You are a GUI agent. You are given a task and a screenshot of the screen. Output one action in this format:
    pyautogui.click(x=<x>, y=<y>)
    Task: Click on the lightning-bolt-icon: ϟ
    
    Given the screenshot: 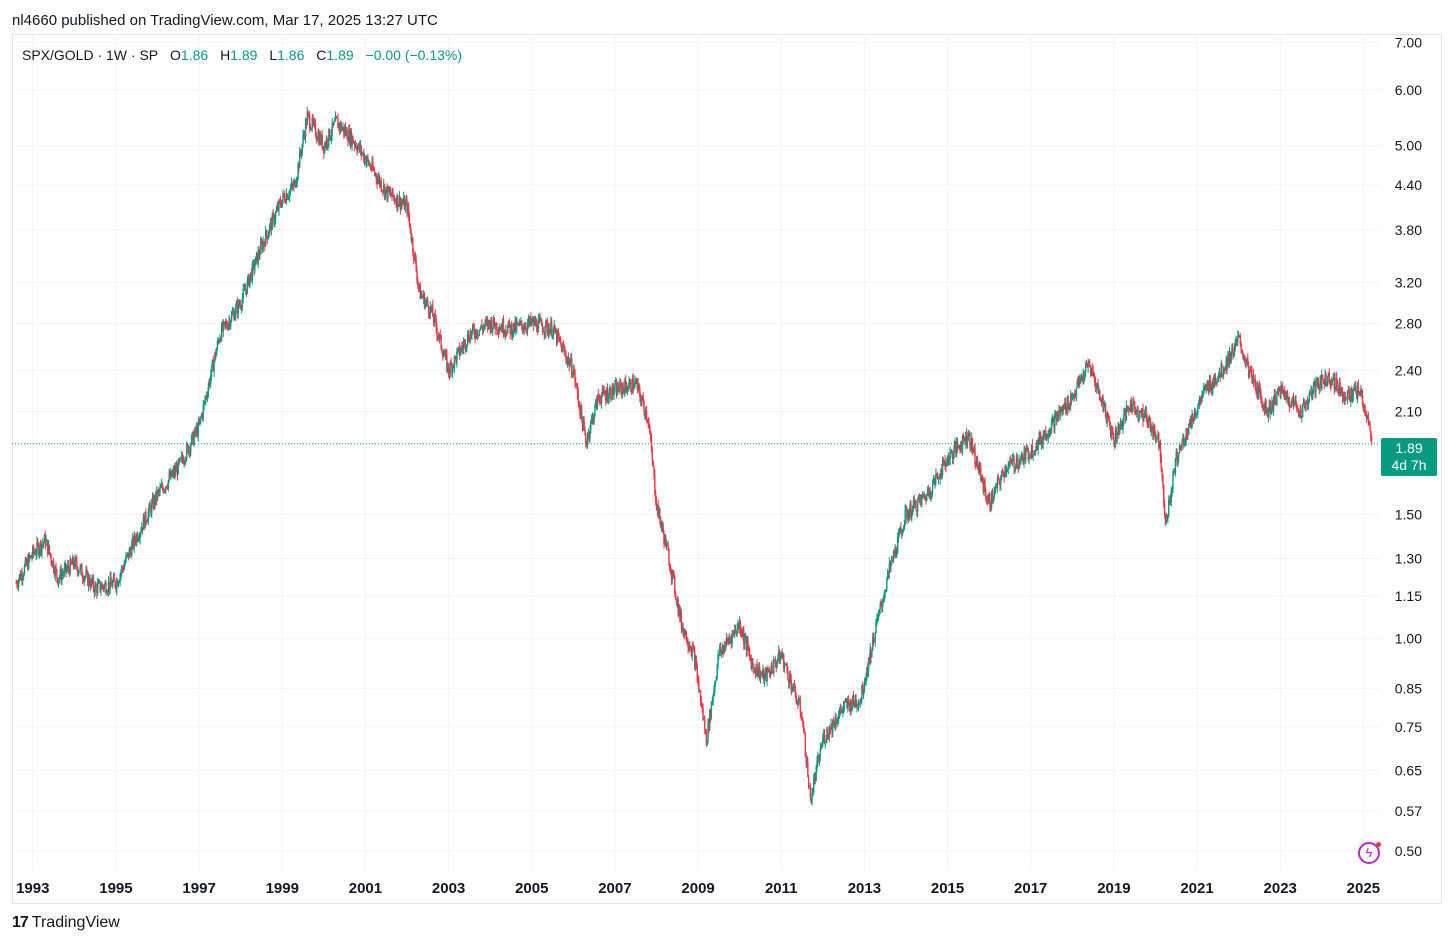 What is the action you would take?
    pyautogui.click(x=1369, y=853)
    